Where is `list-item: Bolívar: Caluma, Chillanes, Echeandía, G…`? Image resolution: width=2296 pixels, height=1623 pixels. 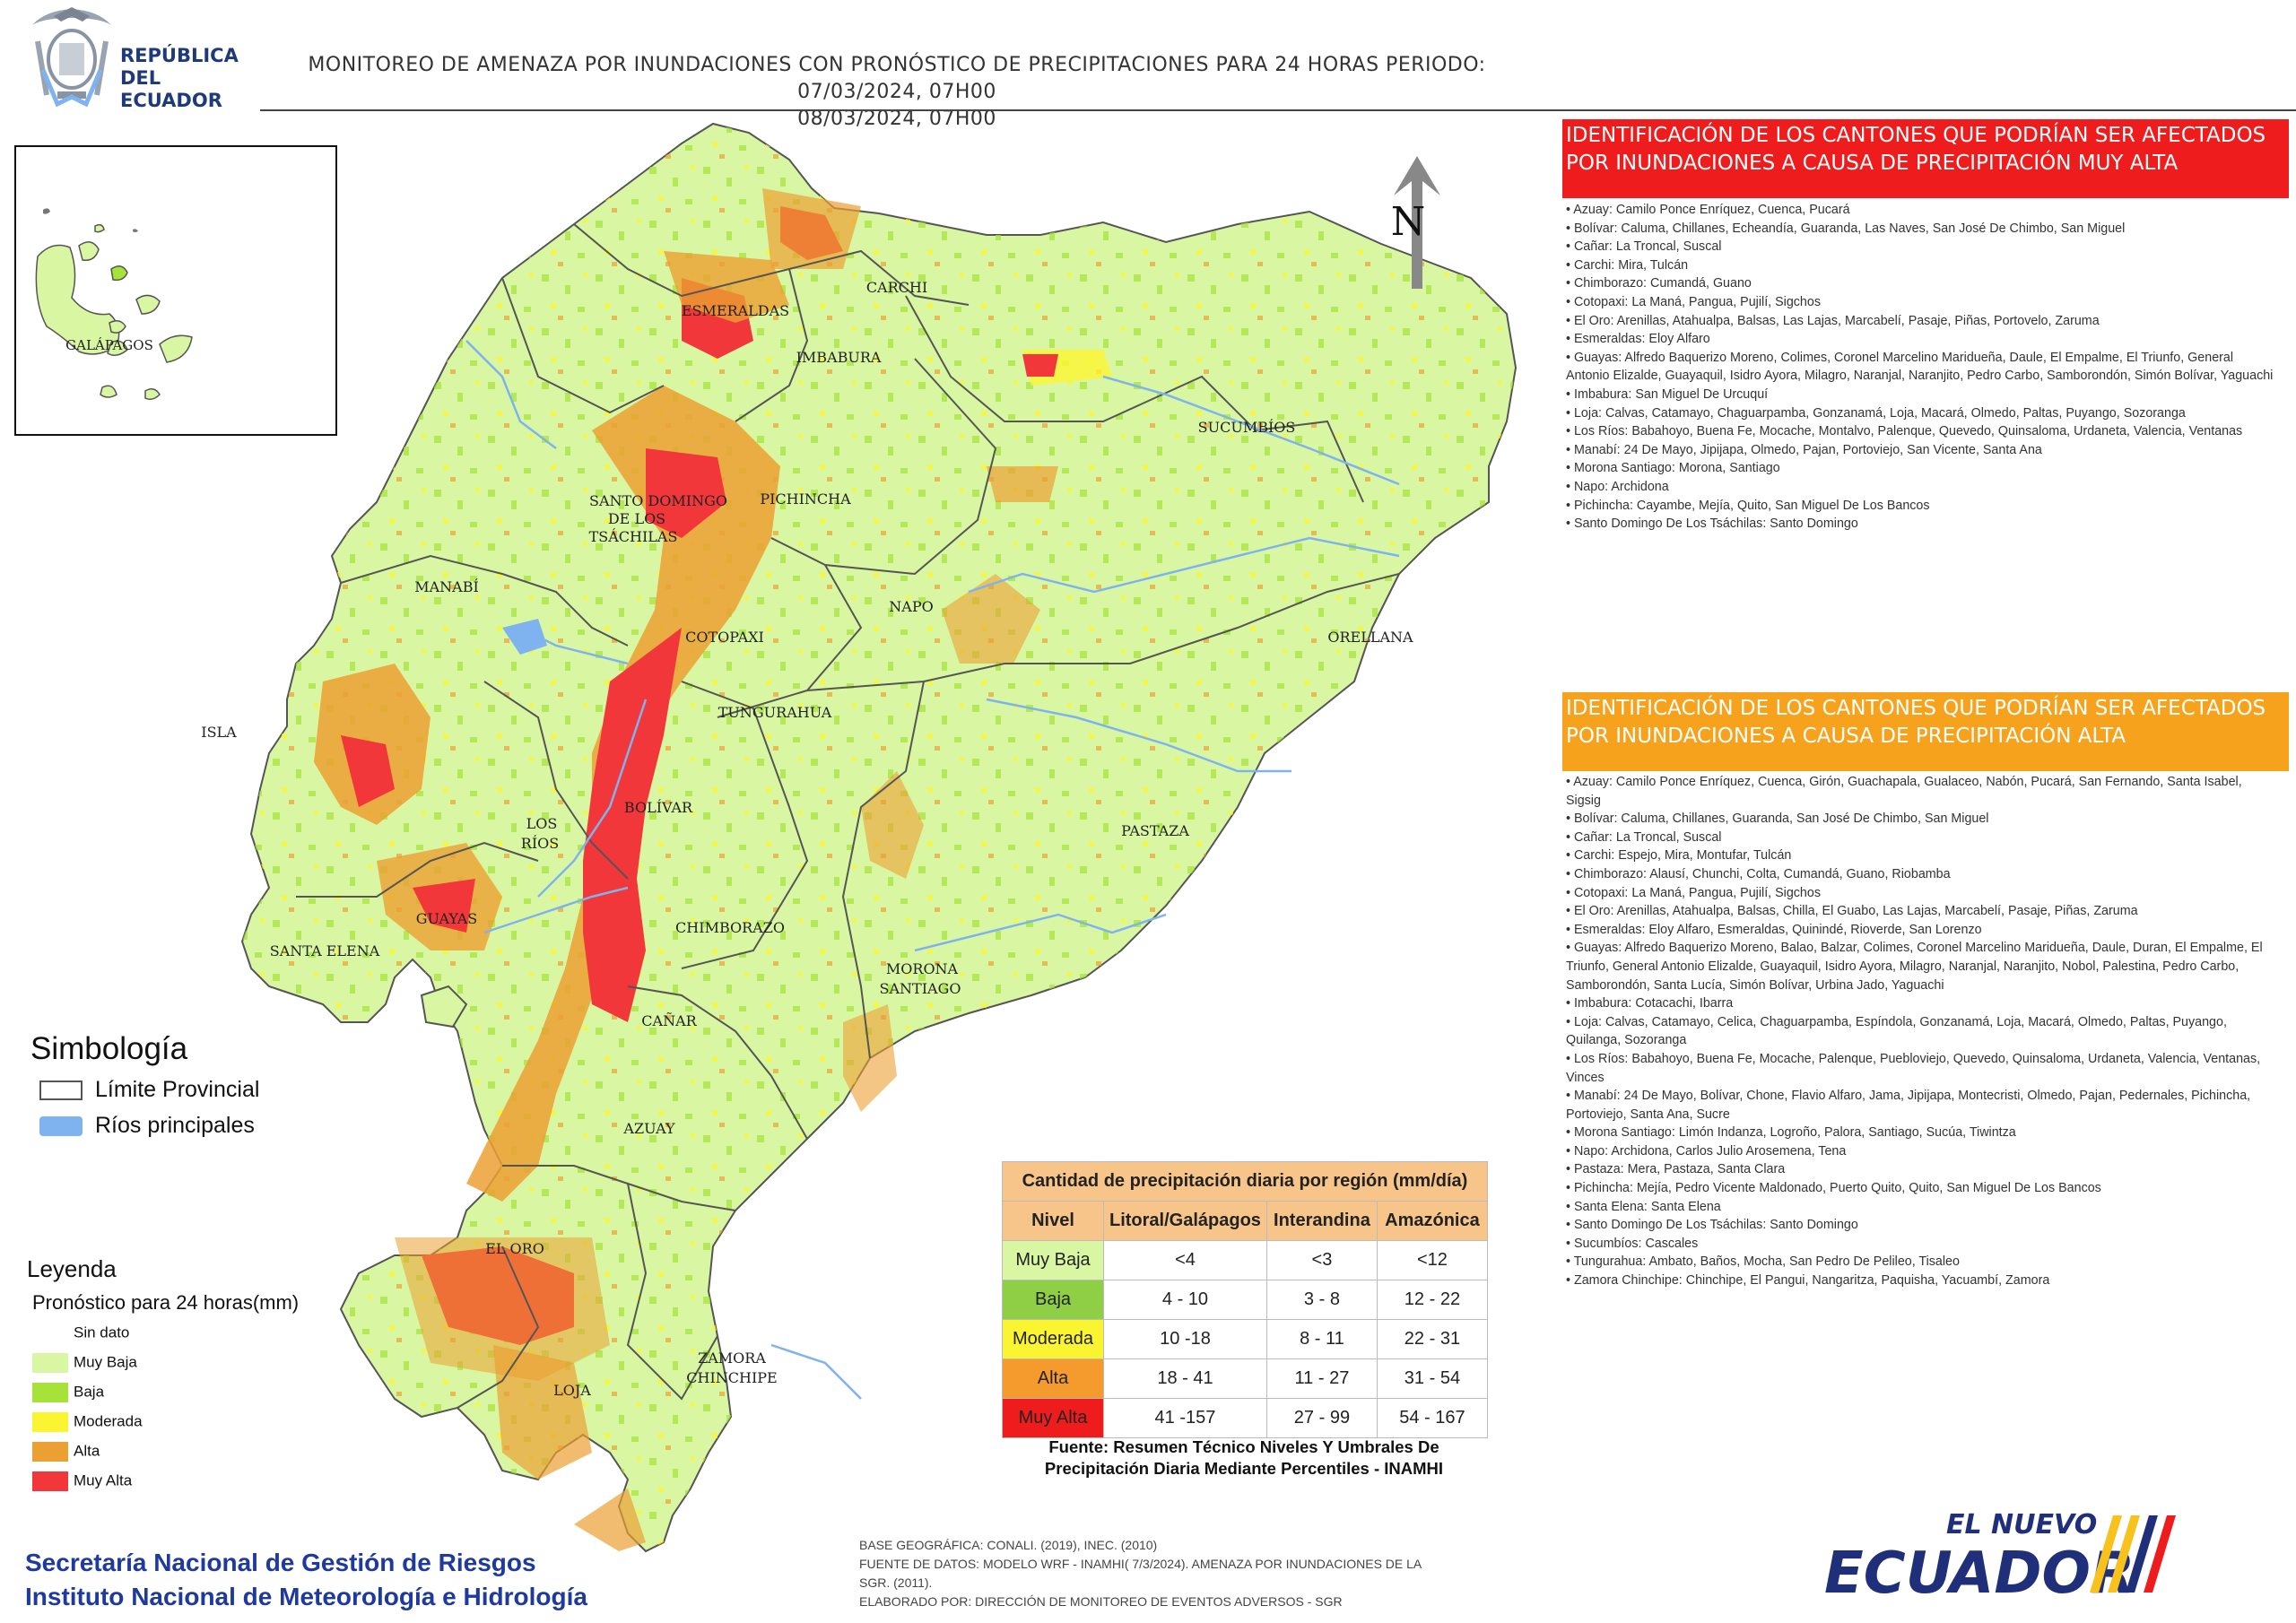
list-item: Bolívar: Caluma, Chillanes, Echeandía, G… is located at coordinates (1920, 229).